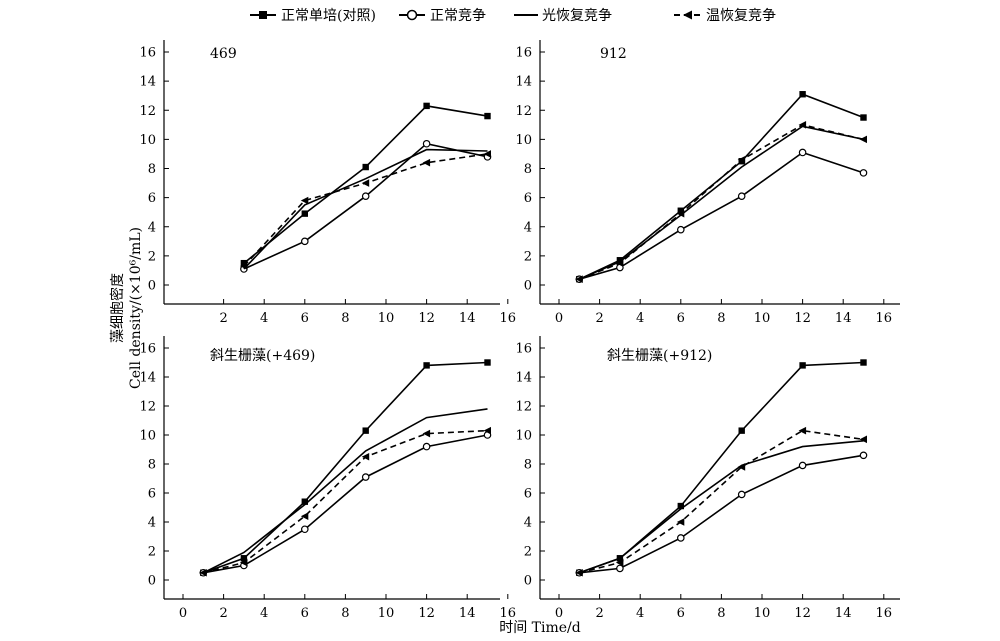  Describe the element at coordinates (613, 54) in the screenshot. I see `panel-title: 912` at that location.